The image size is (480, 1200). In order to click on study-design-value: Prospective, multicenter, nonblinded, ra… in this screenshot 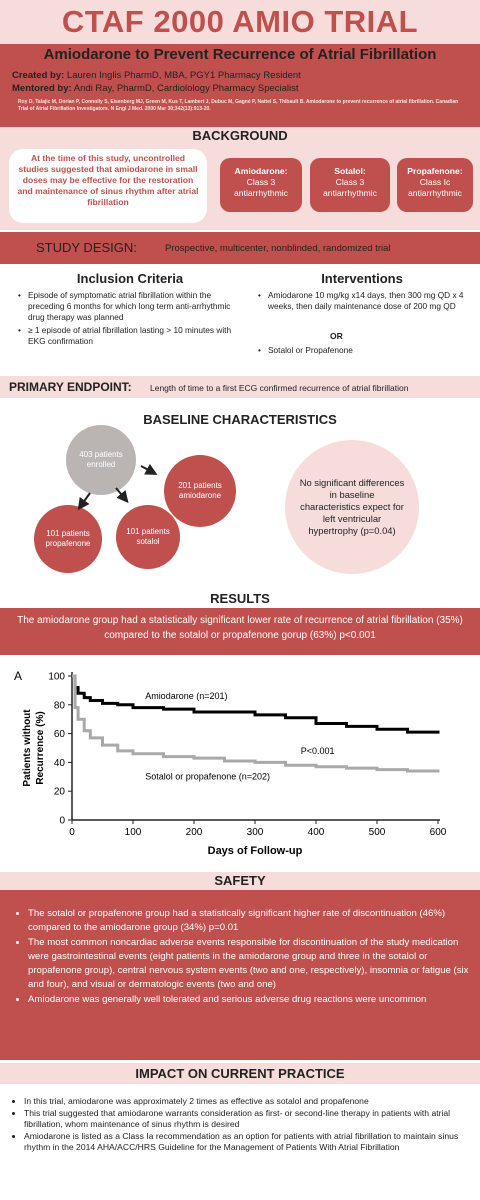, I will do `click(278, 248)`.